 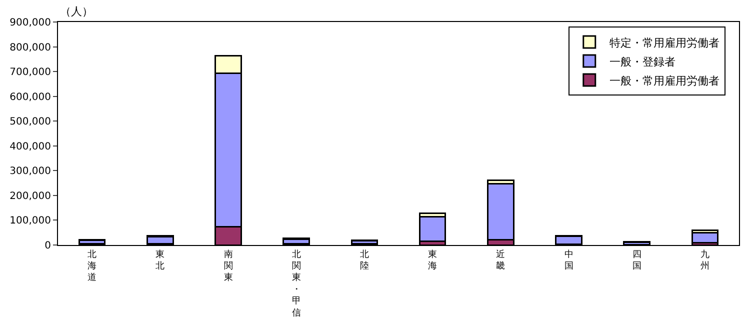 I want to click on x-tick-label: 北陸, so click(x=364, y=260).